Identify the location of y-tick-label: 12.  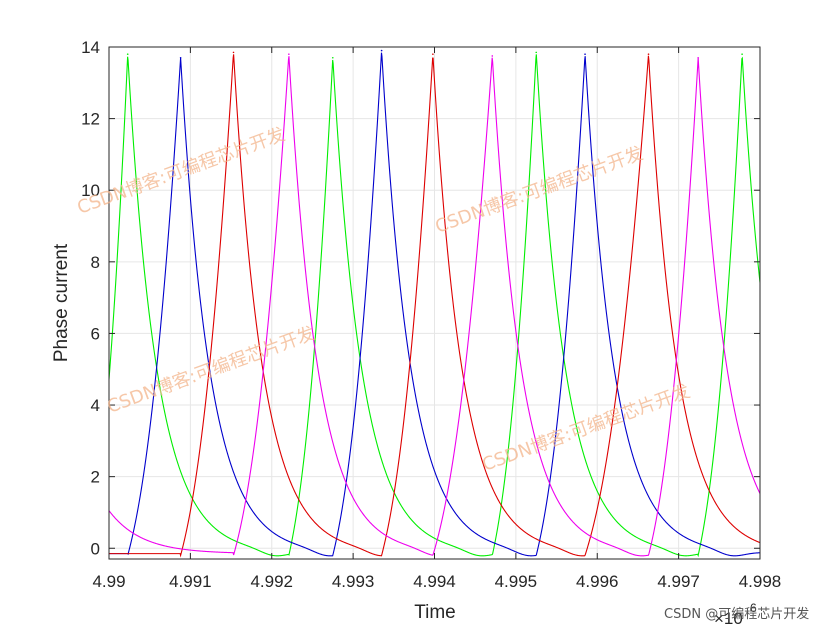
(90, 119).